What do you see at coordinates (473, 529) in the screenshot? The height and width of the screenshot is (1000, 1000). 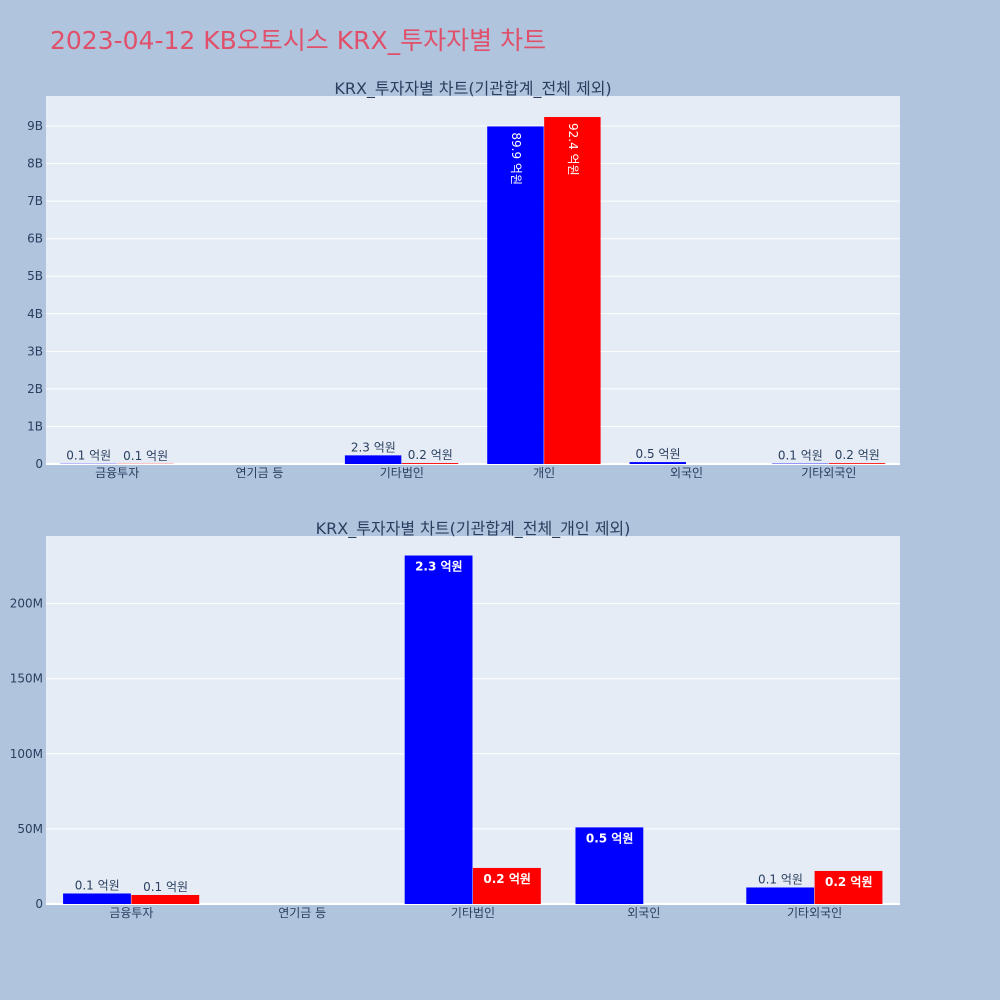 I see `chart-title: KRX_투자자별 차트(기관합계_전체_개인 제외)` at bounding box center [473, 529].